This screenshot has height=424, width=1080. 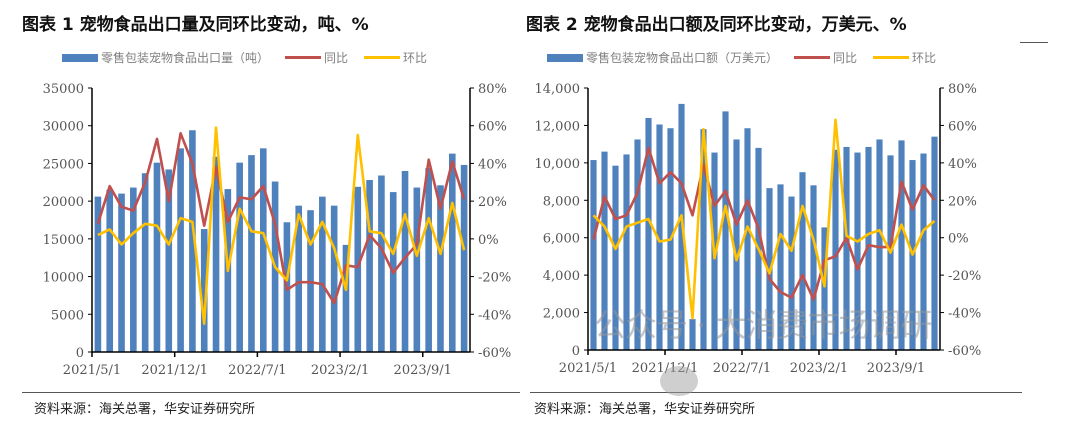 What do you see at coordinates (63, 202) in the screenshot?
I see `left-tick-label: 20000` at bounding box center [63, 202].